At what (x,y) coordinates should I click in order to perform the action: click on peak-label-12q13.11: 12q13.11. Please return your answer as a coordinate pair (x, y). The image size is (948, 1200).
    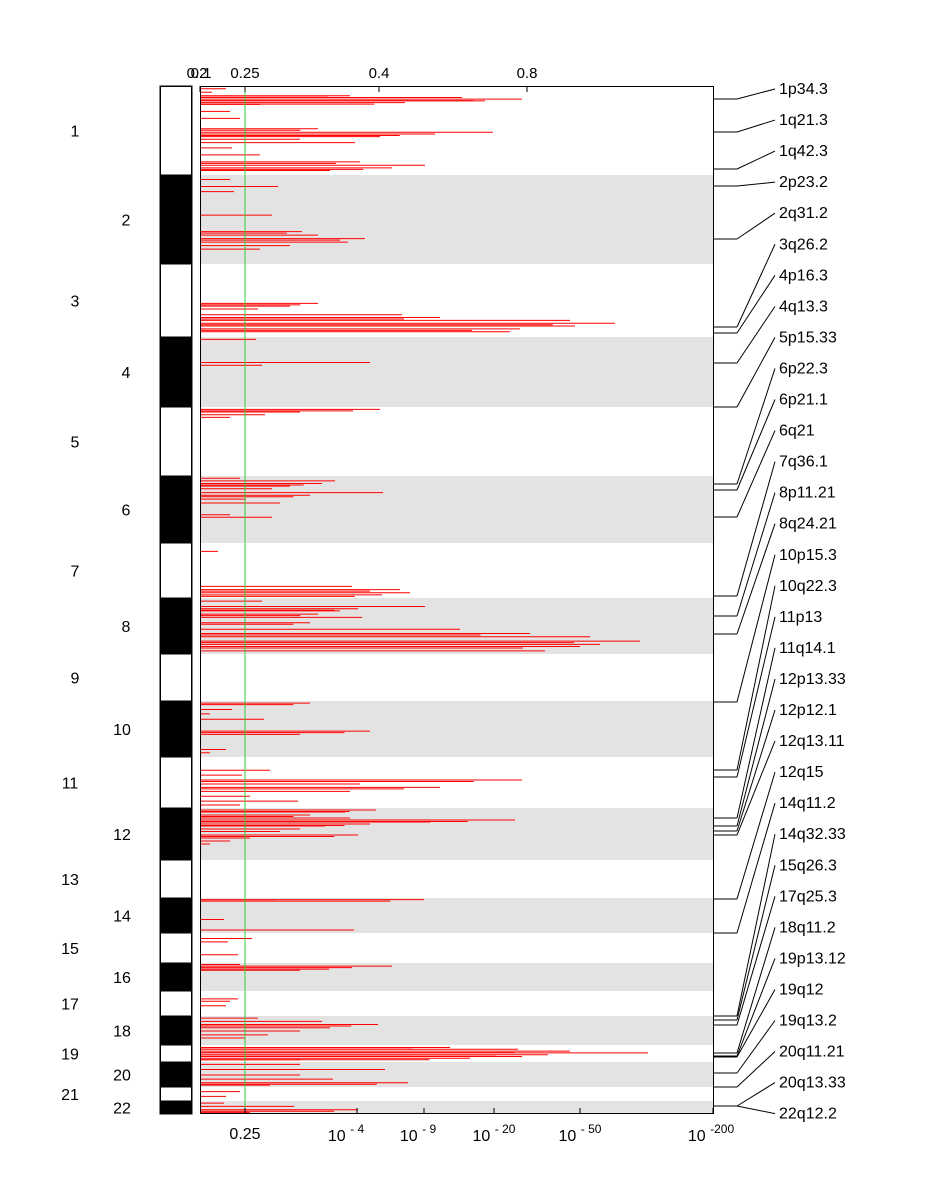
    Looking at the image, I should click on (812, 741).